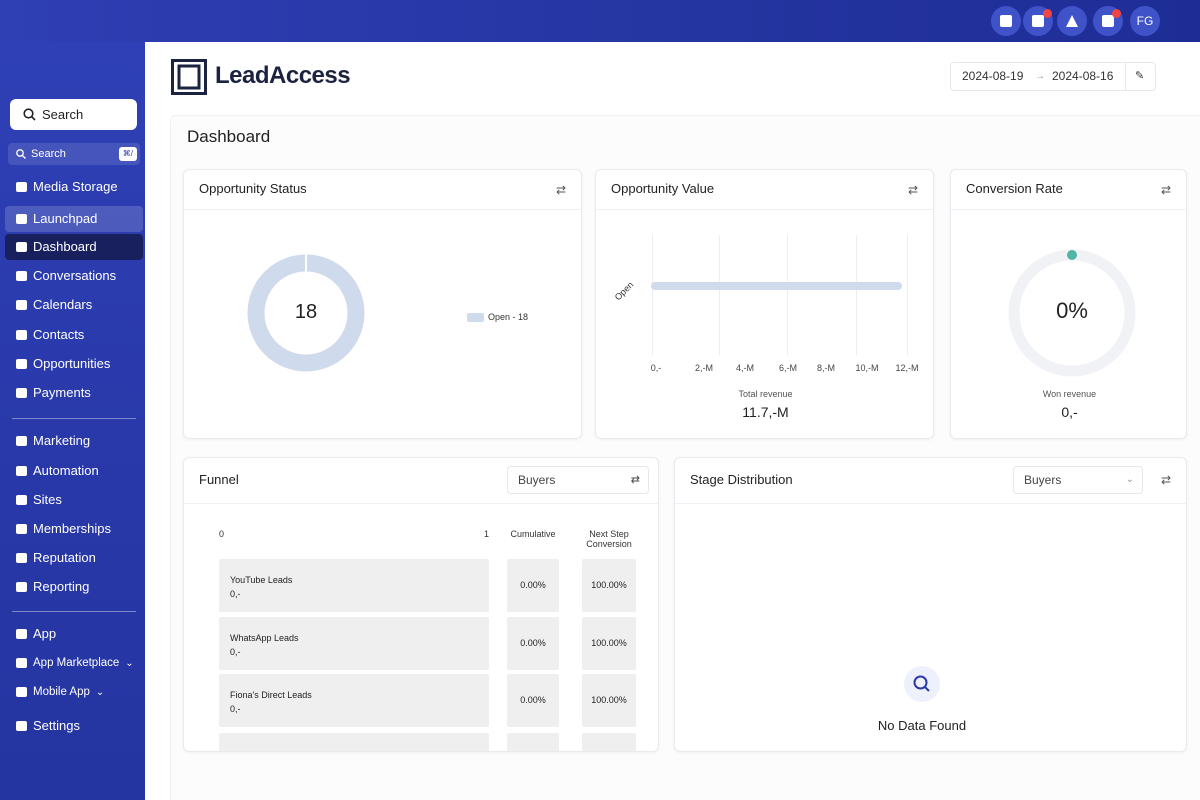 Image resolution: width=1200 pixels, height=800 pixels. I want to click on nav-label: Opportunities, so click(72, 363).